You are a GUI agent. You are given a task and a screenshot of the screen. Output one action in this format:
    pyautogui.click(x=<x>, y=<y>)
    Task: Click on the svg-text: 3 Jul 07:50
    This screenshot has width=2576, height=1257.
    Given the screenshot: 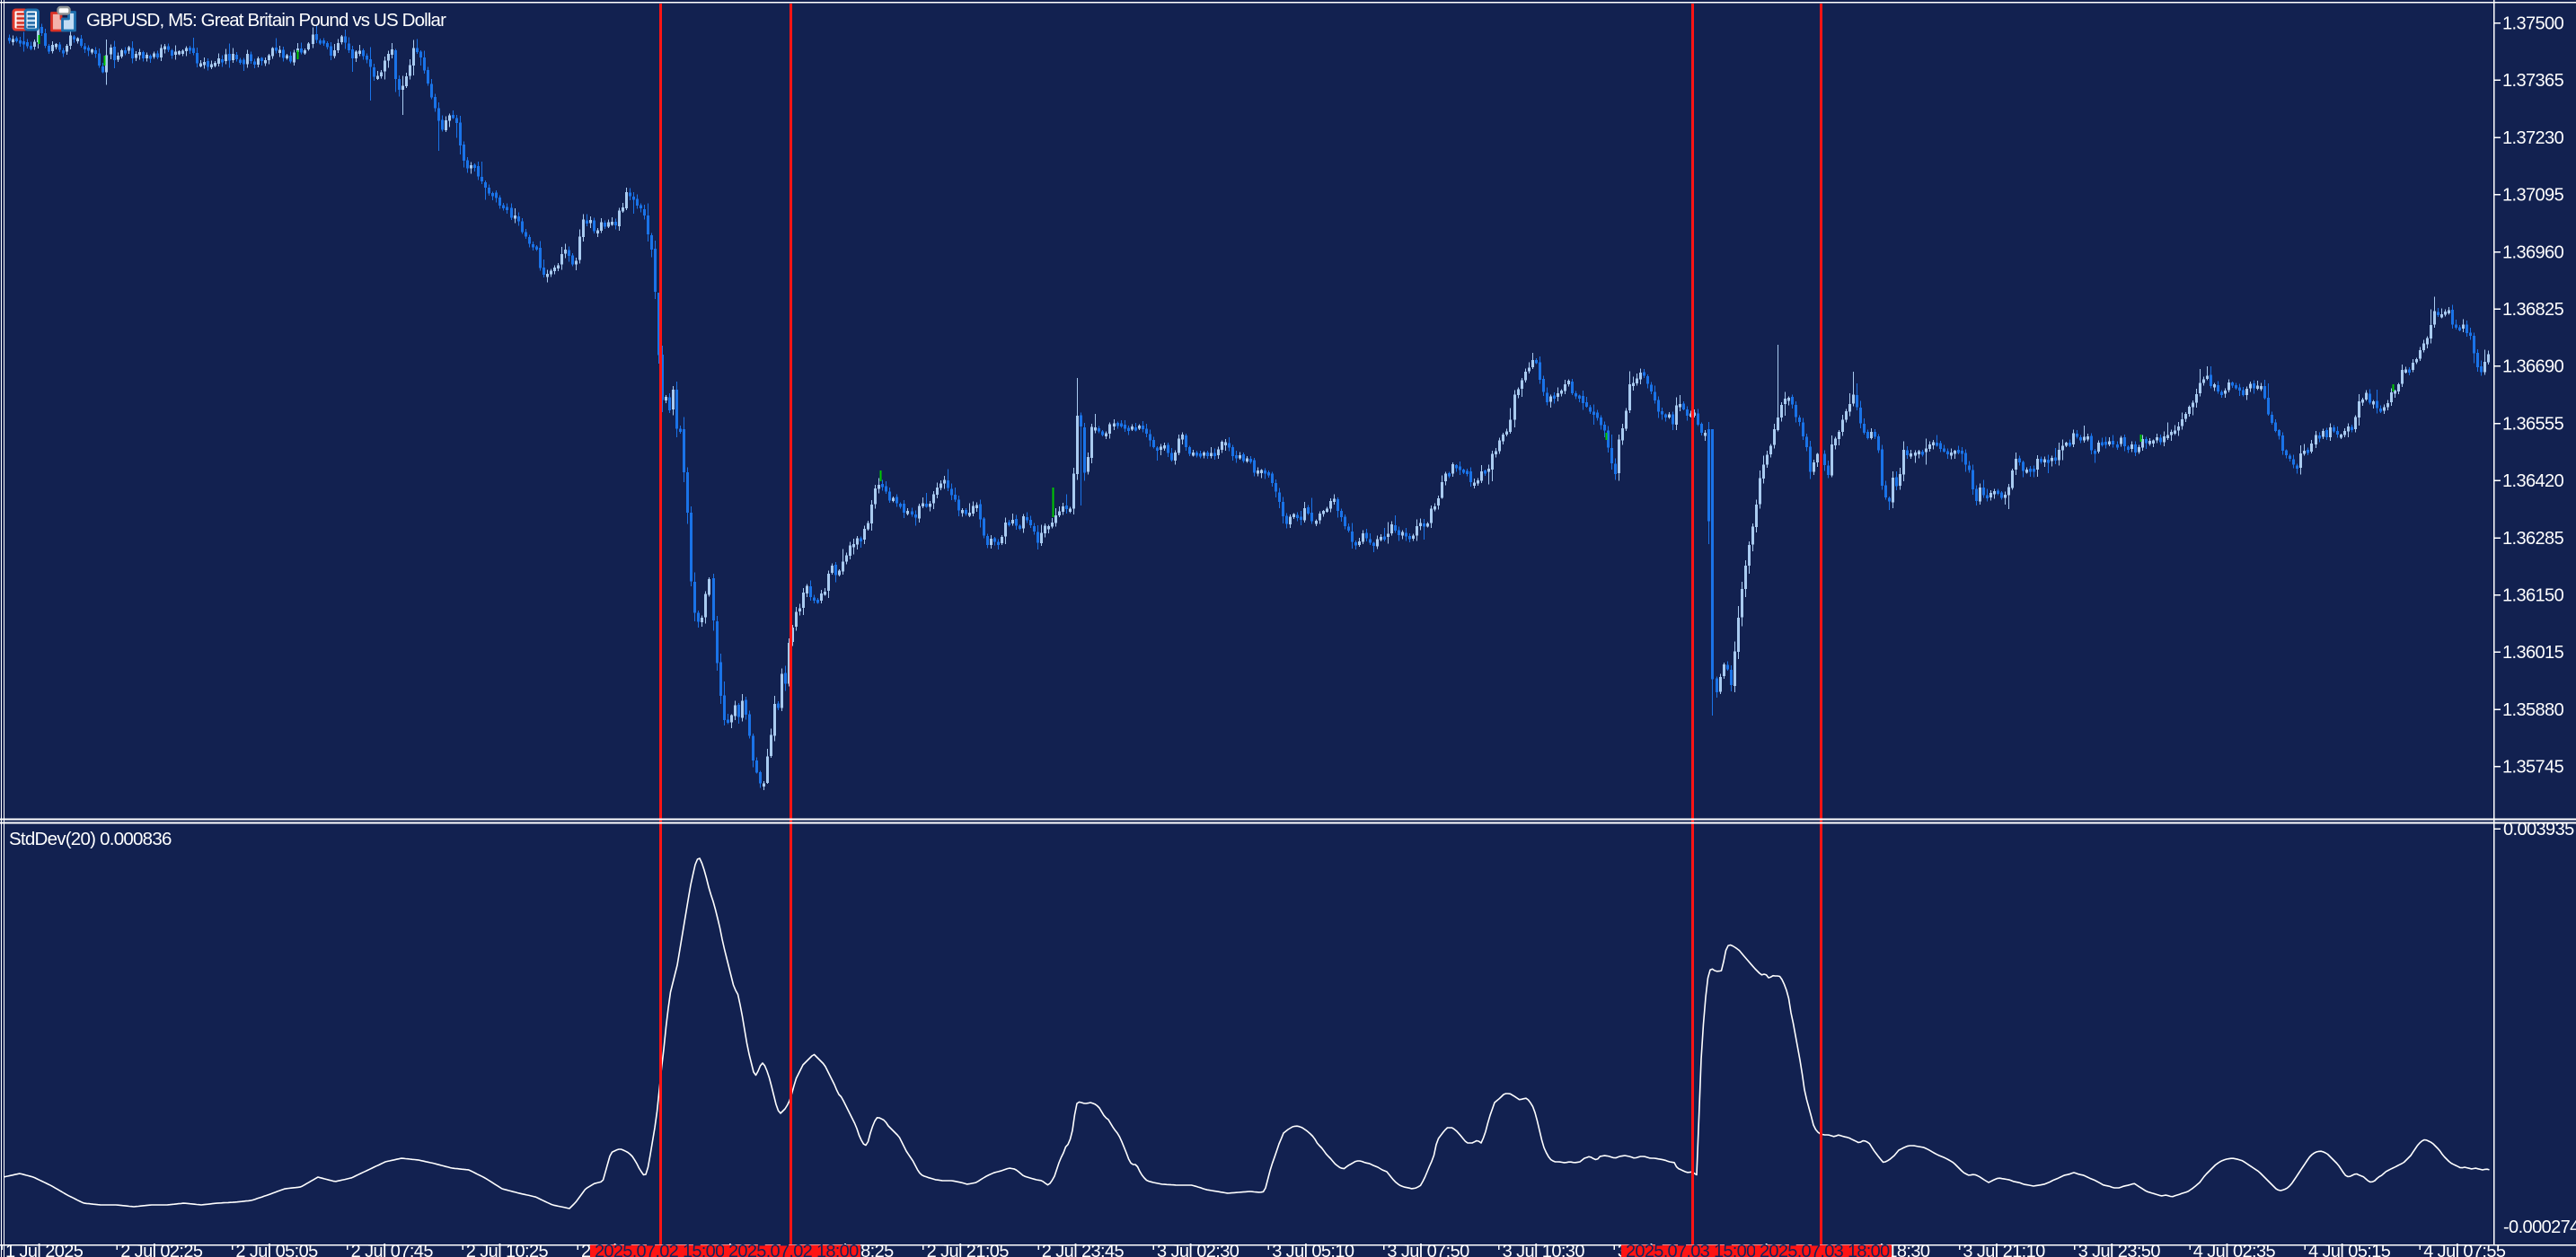 What is the action you would take?
    pyautogui.click(x=1428, y=1250)
    